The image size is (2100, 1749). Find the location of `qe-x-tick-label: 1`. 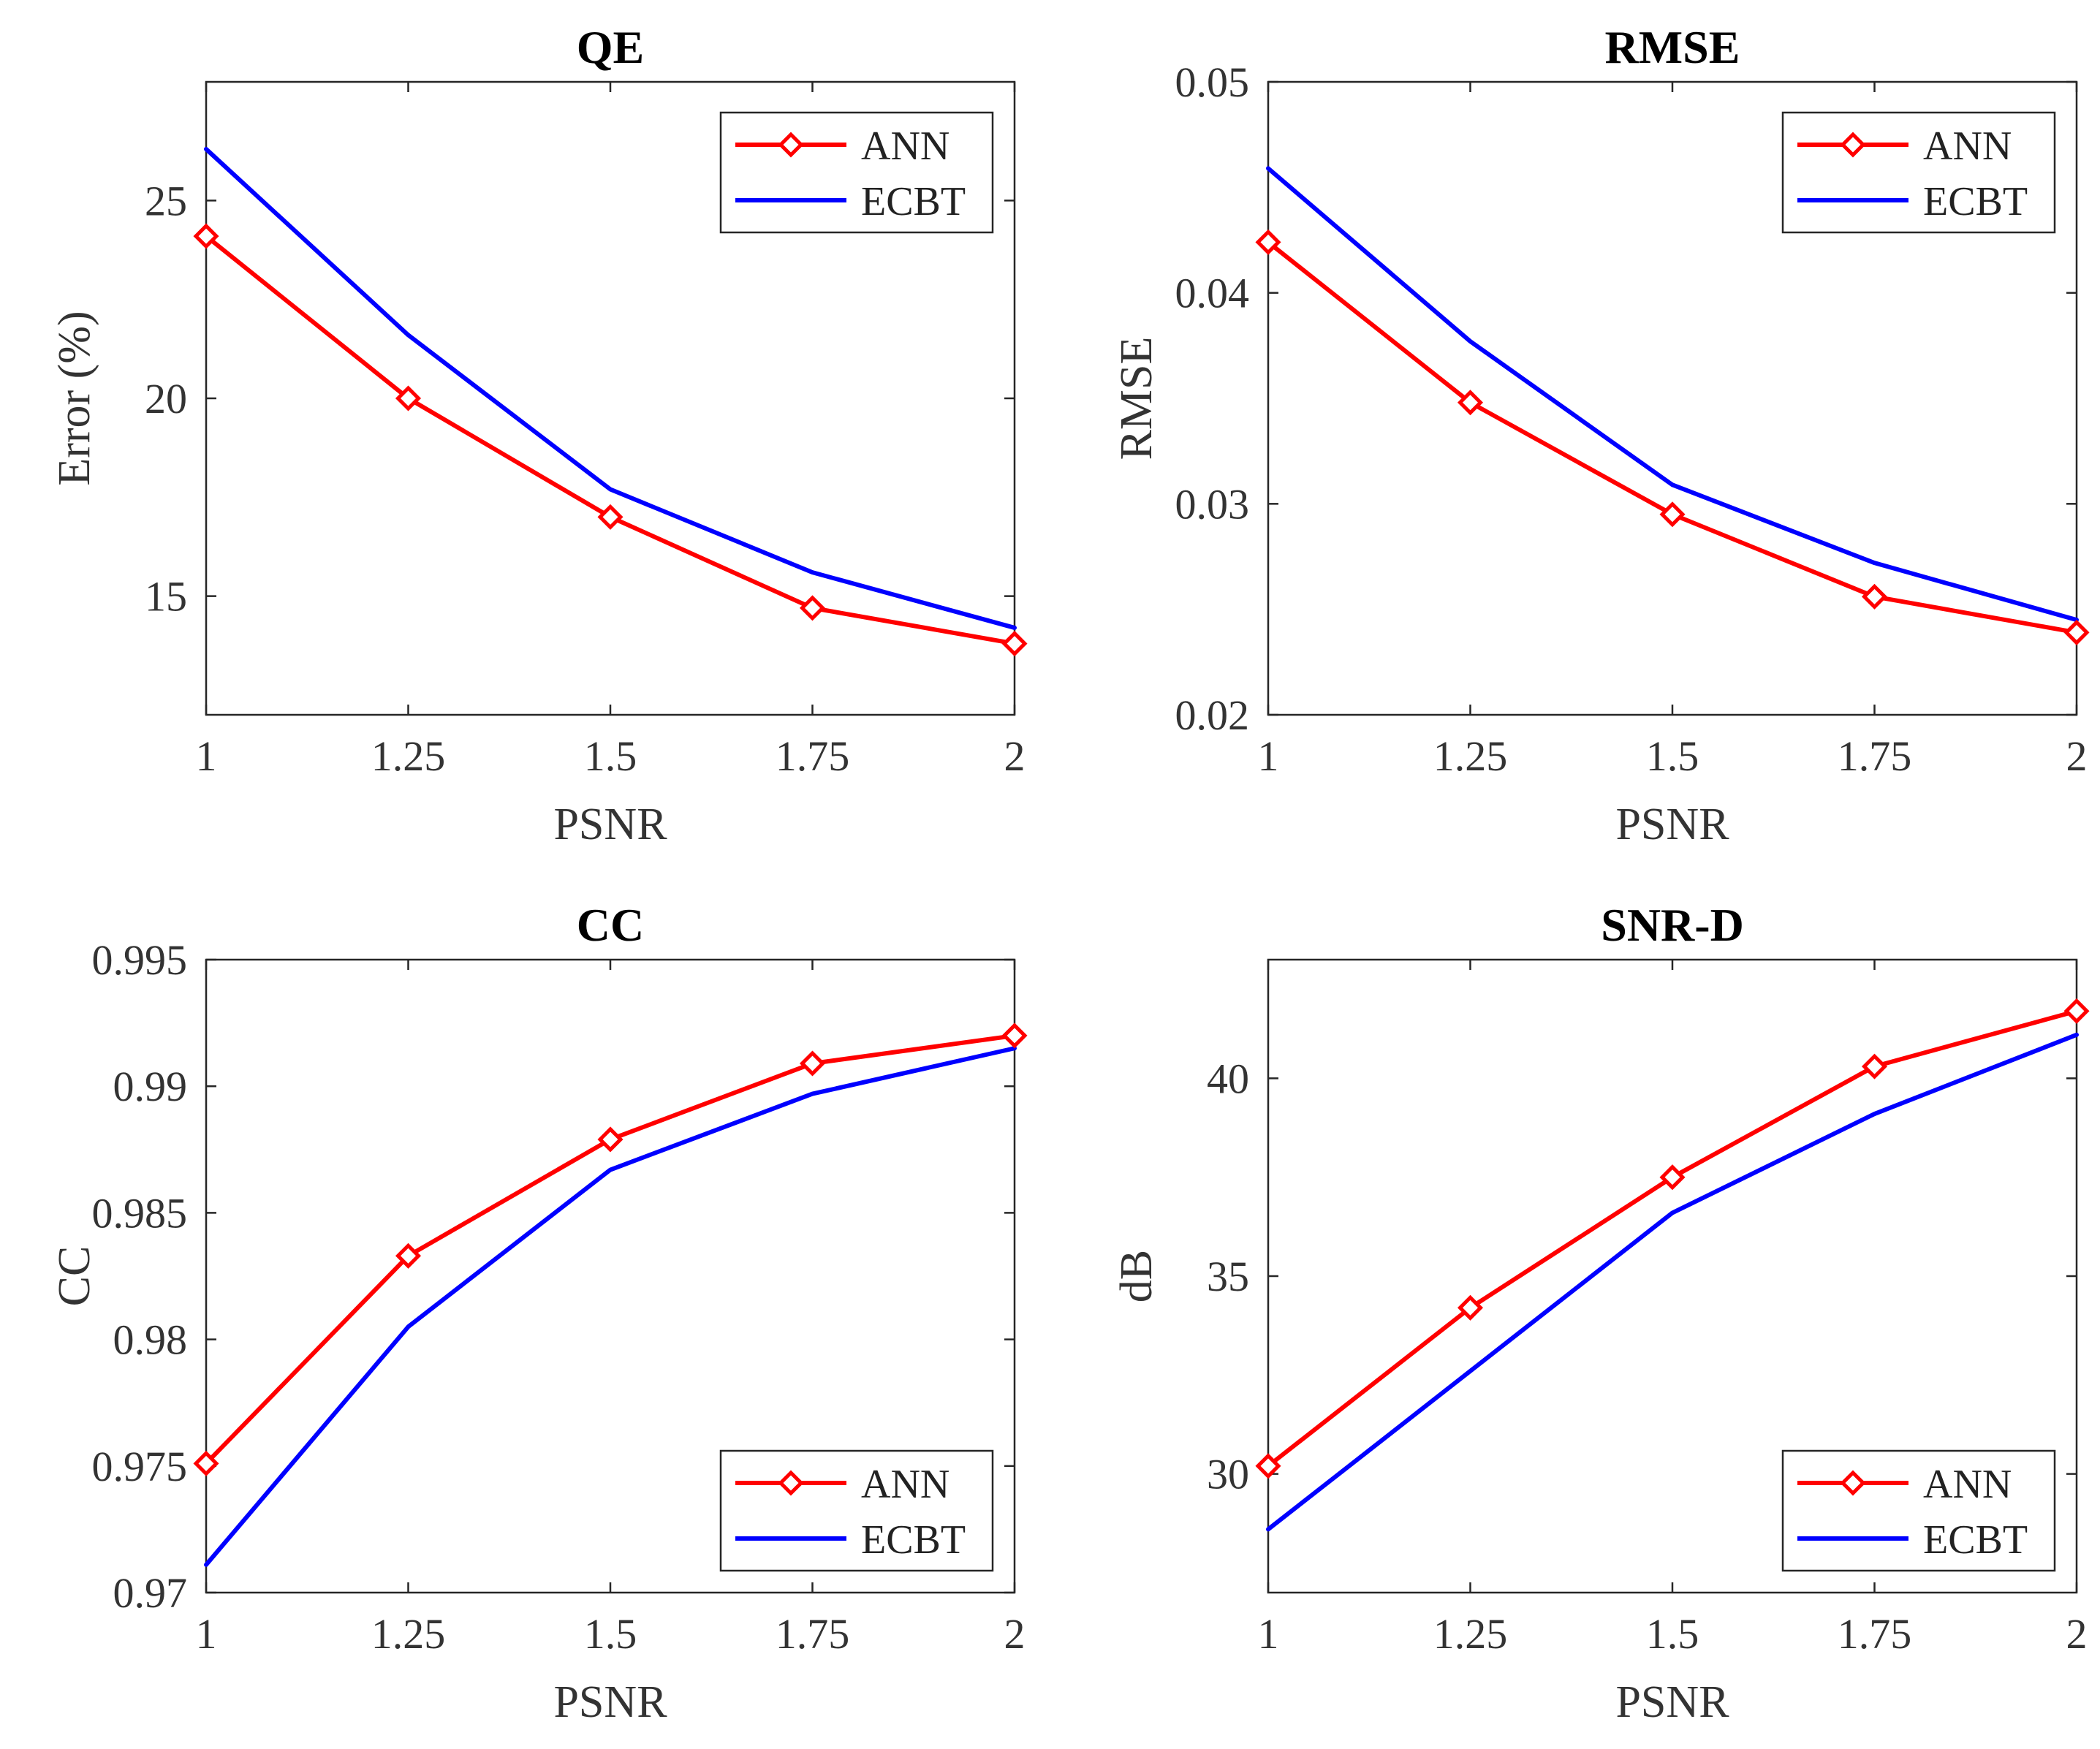

qe-x-tick-label: 1 is located at coordinates (206, 756).